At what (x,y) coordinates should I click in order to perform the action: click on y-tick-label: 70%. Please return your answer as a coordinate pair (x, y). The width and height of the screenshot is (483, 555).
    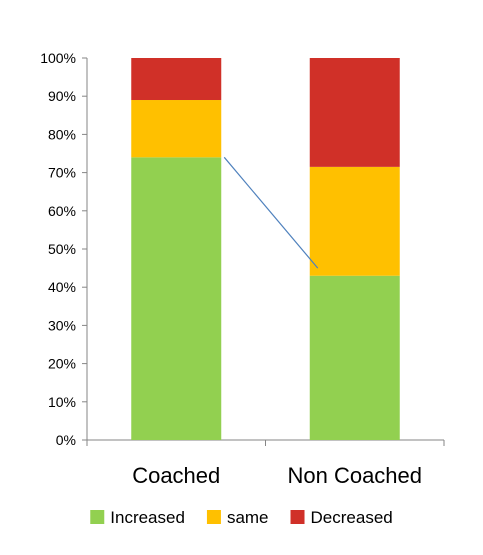
    Looking at the image, I should click on (62, 173).